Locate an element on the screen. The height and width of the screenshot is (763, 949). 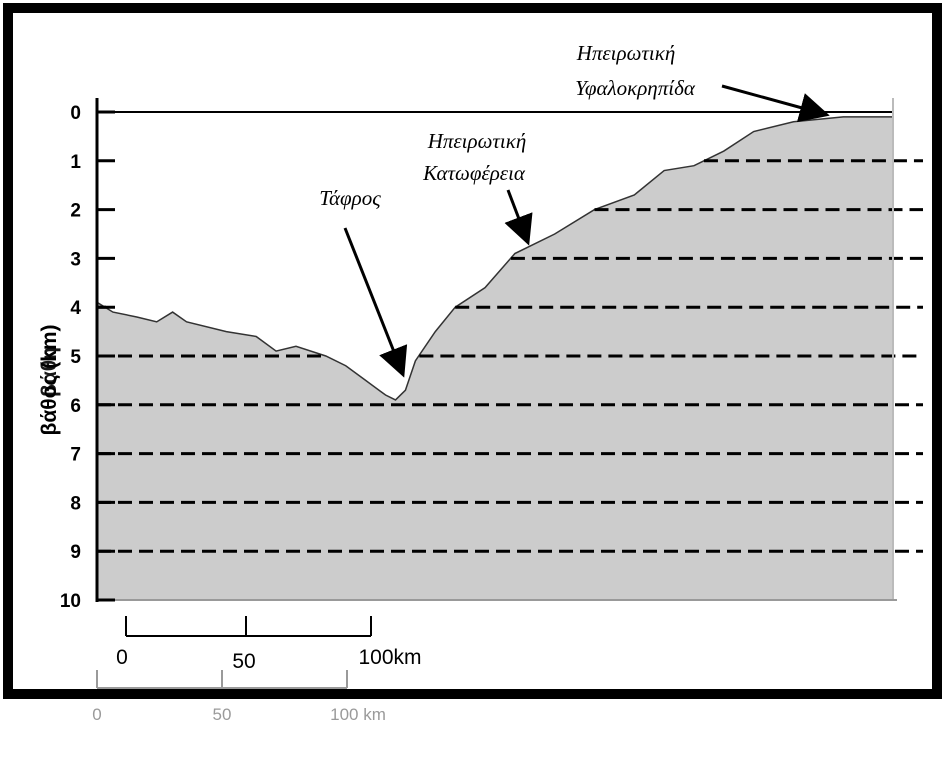
shelf-label-line2: Υφαλοκρηπίδα is located at coordinates (635, 88).